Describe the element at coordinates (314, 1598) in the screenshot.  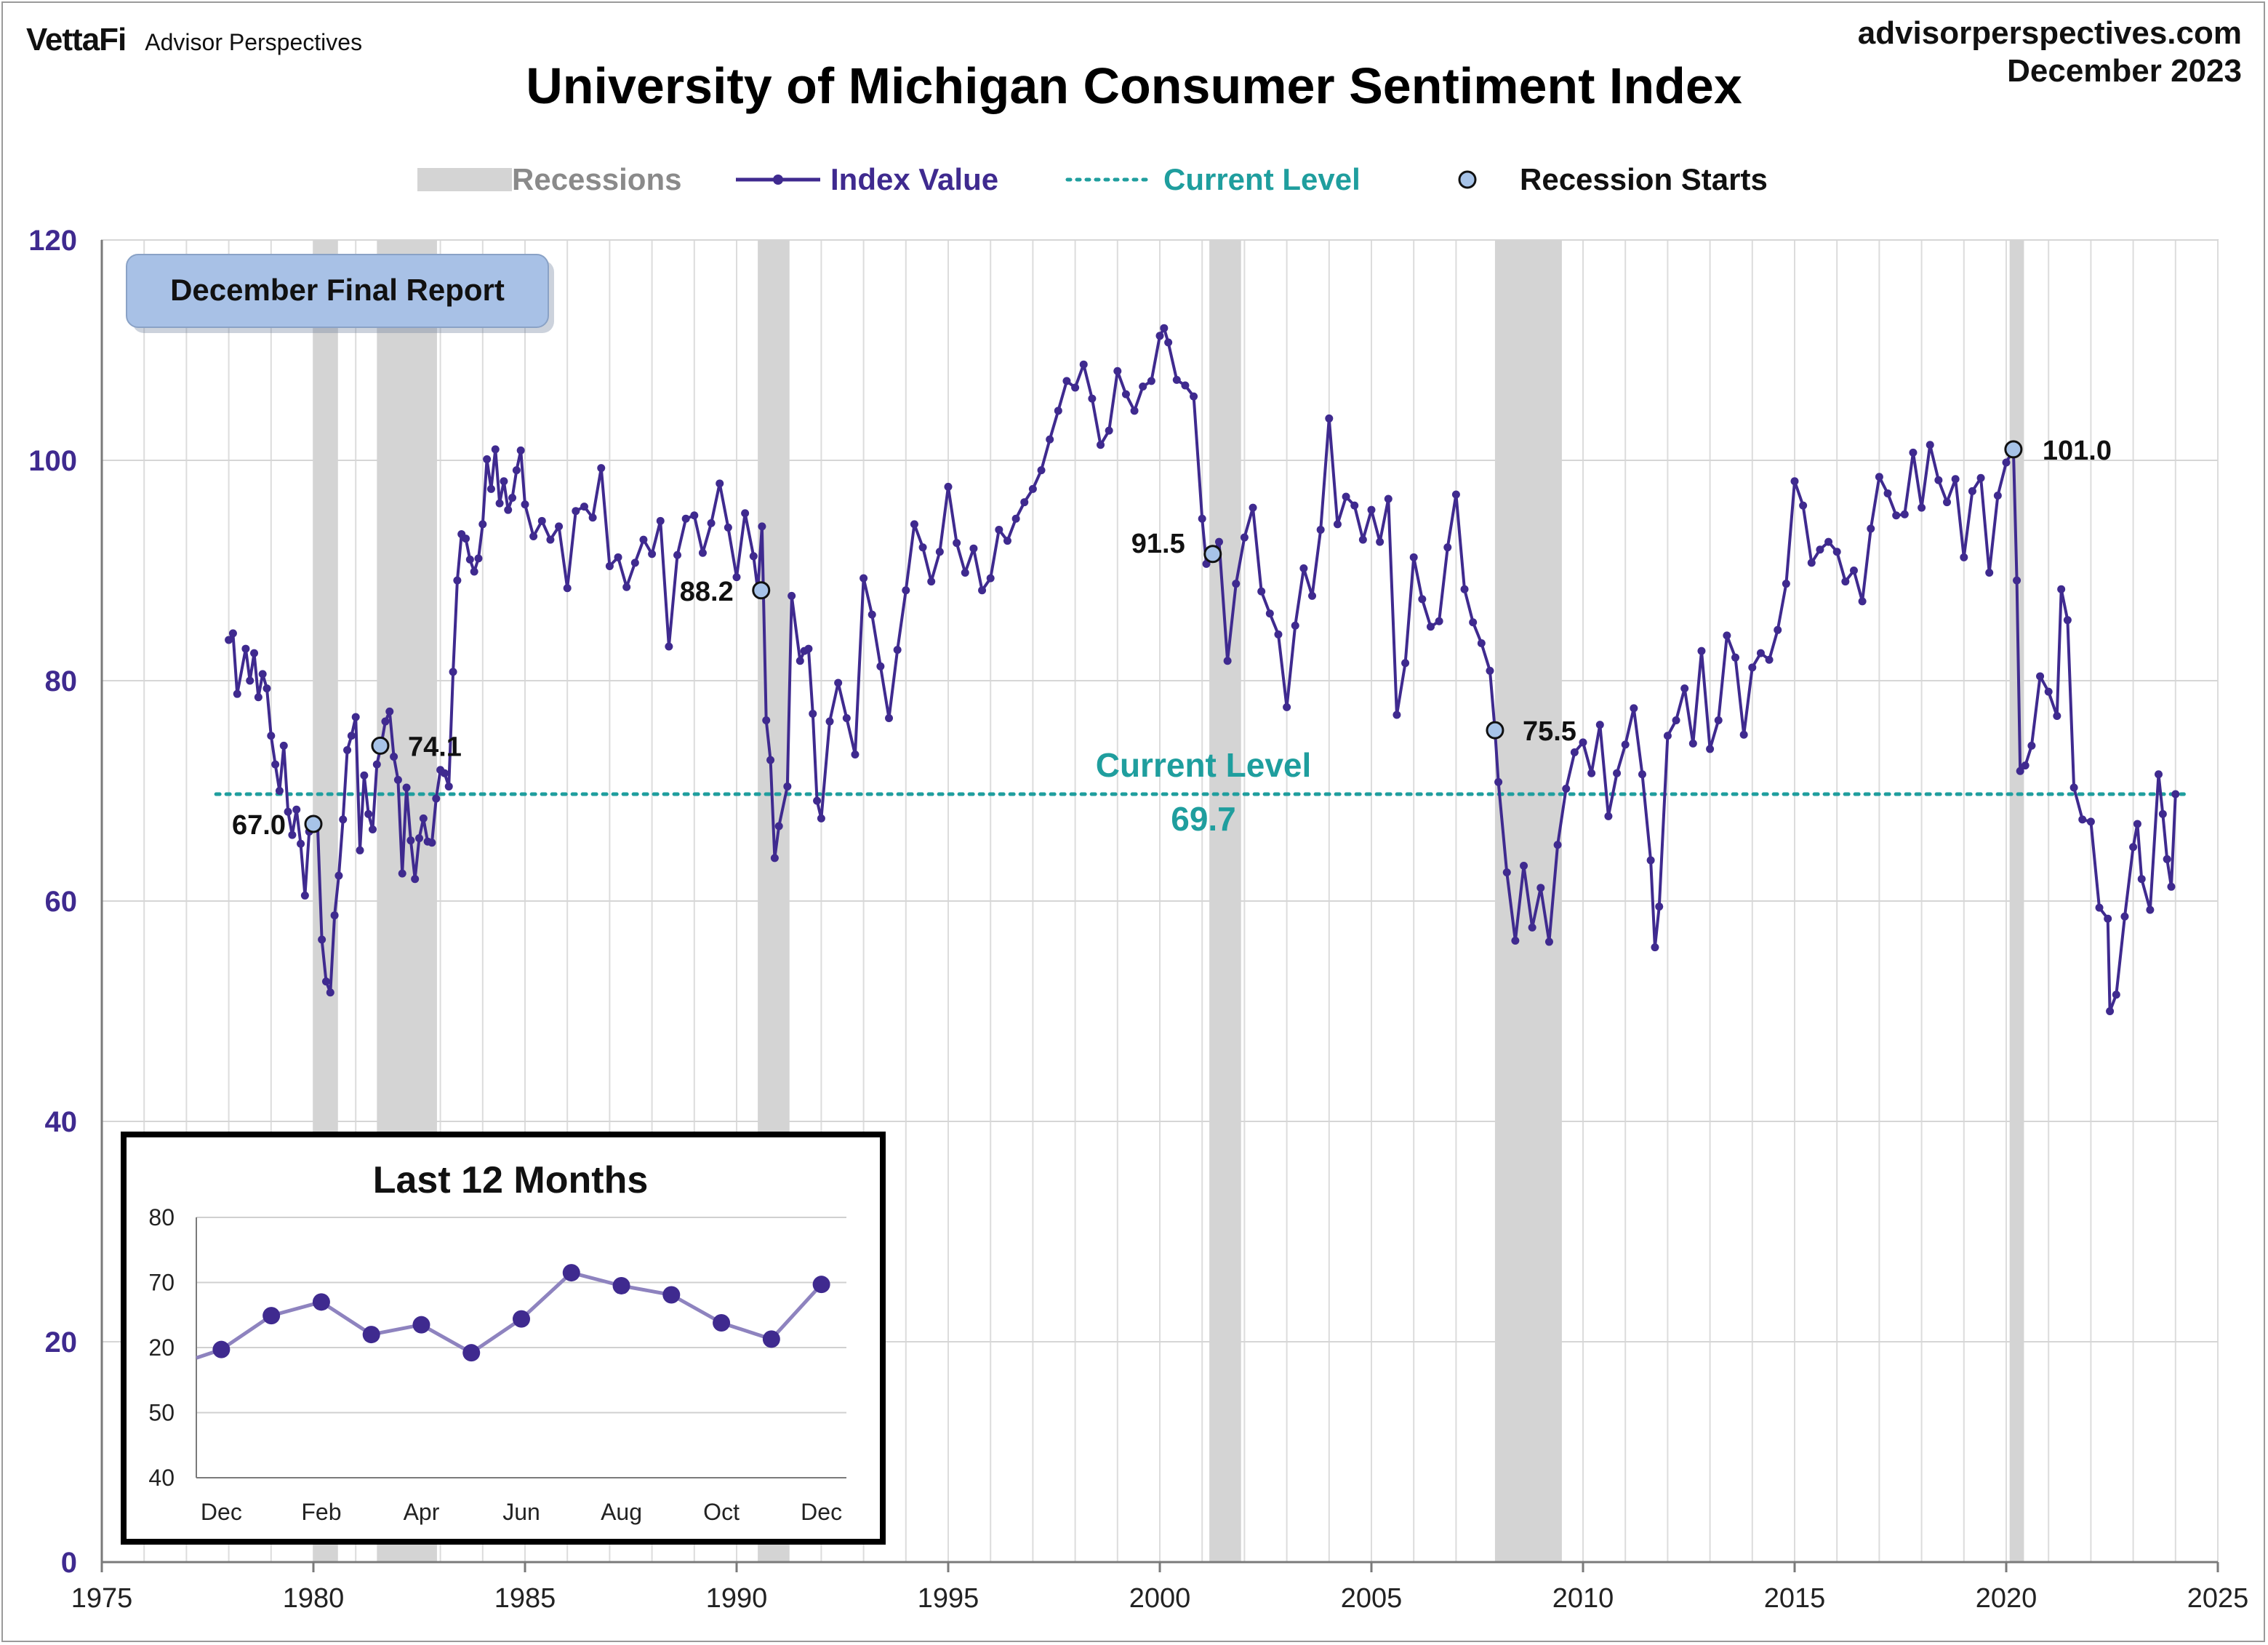
I see `x-tick-label: 1980` at that location.